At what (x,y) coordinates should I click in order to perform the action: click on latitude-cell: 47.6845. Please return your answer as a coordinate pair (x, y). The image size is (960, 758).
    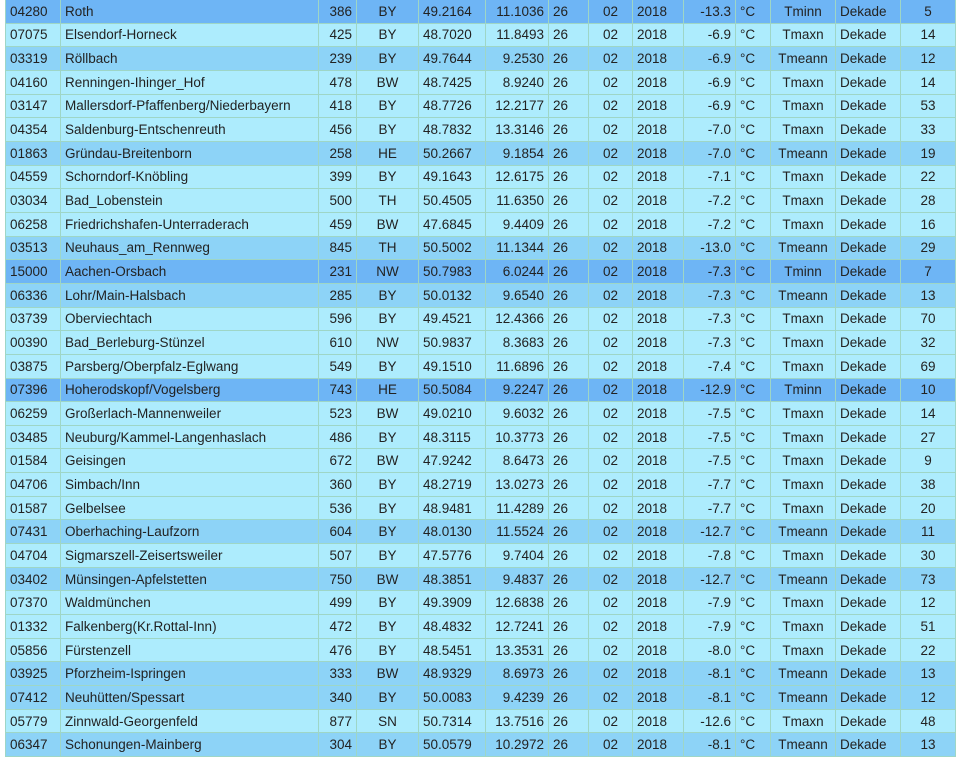
    Looking at the image, I should click on (452, 224).